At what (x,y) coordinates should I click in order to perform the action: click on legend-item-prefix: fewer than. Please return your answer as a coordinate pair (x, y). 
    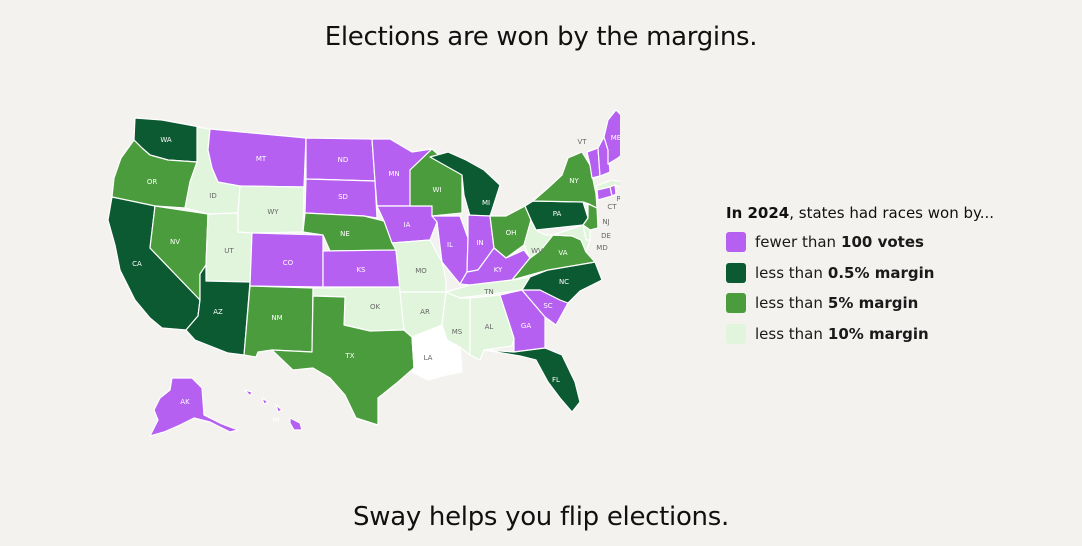
    Looking at the image, I should click on (796, 242).